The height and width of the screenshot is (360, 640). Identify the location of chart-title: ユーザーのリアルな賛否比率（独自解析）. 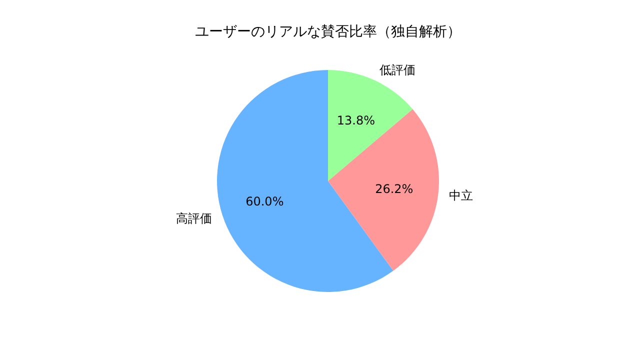
(328, 32).